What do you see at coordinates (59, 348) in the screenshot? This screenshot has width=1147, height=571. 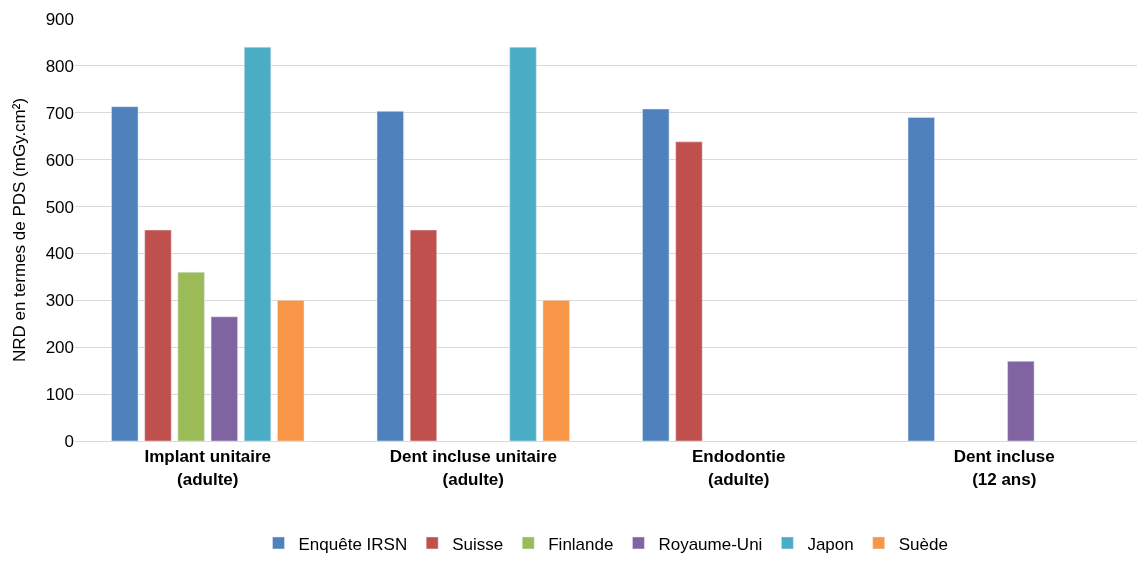 I see `y-tick-label: 200` at bounding box center [59, 348].